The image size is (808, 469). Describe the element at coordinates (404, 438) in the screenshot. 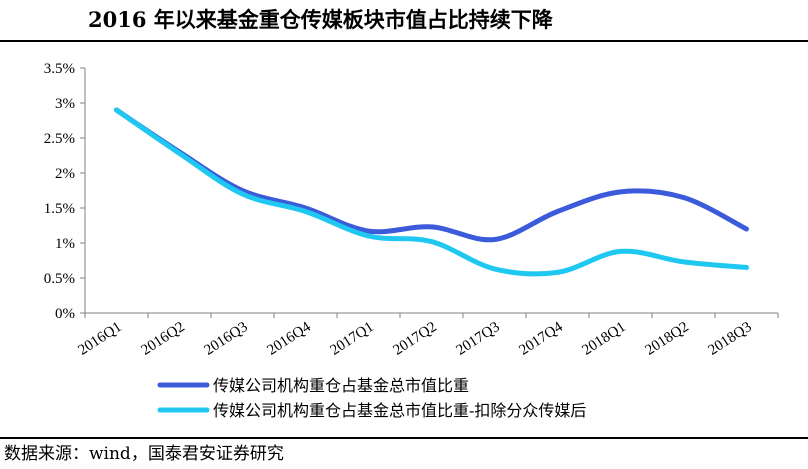

I see `bottom-divider` at that location.